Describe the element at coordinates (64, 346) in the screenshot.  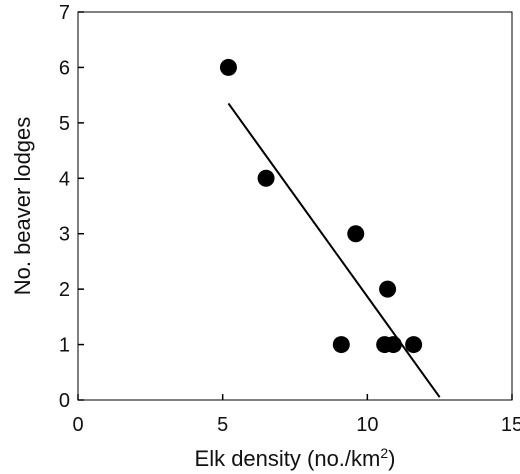
I see `y-tick-label: 1` at that location.